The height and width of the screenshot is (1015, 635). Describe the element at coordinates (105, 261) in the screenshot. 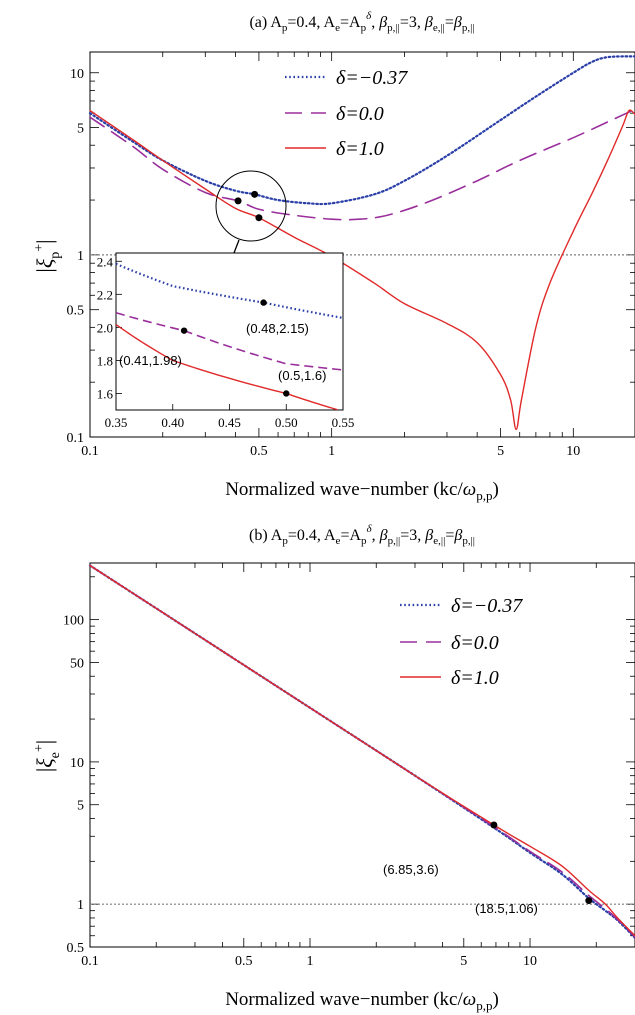

I see `inset-y-tick-label: 2.4` at that location.